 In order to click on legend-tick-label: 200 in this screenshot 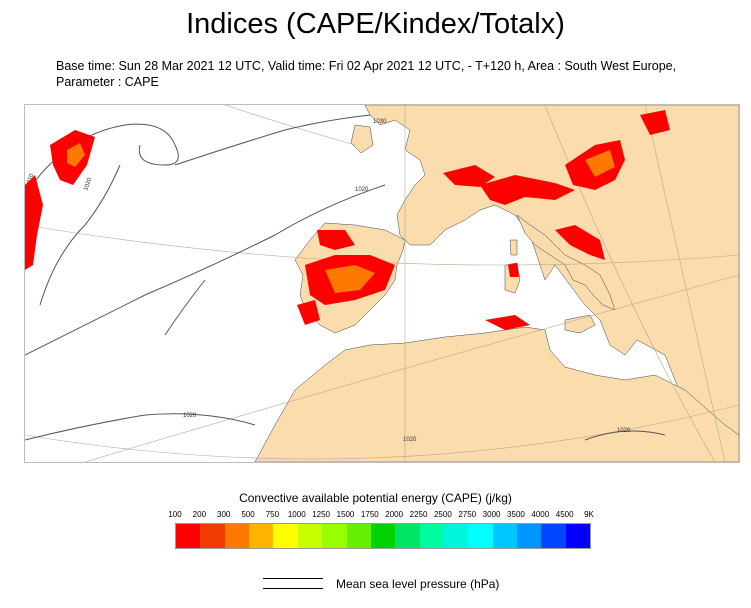, I will do `click(199, 514)`.